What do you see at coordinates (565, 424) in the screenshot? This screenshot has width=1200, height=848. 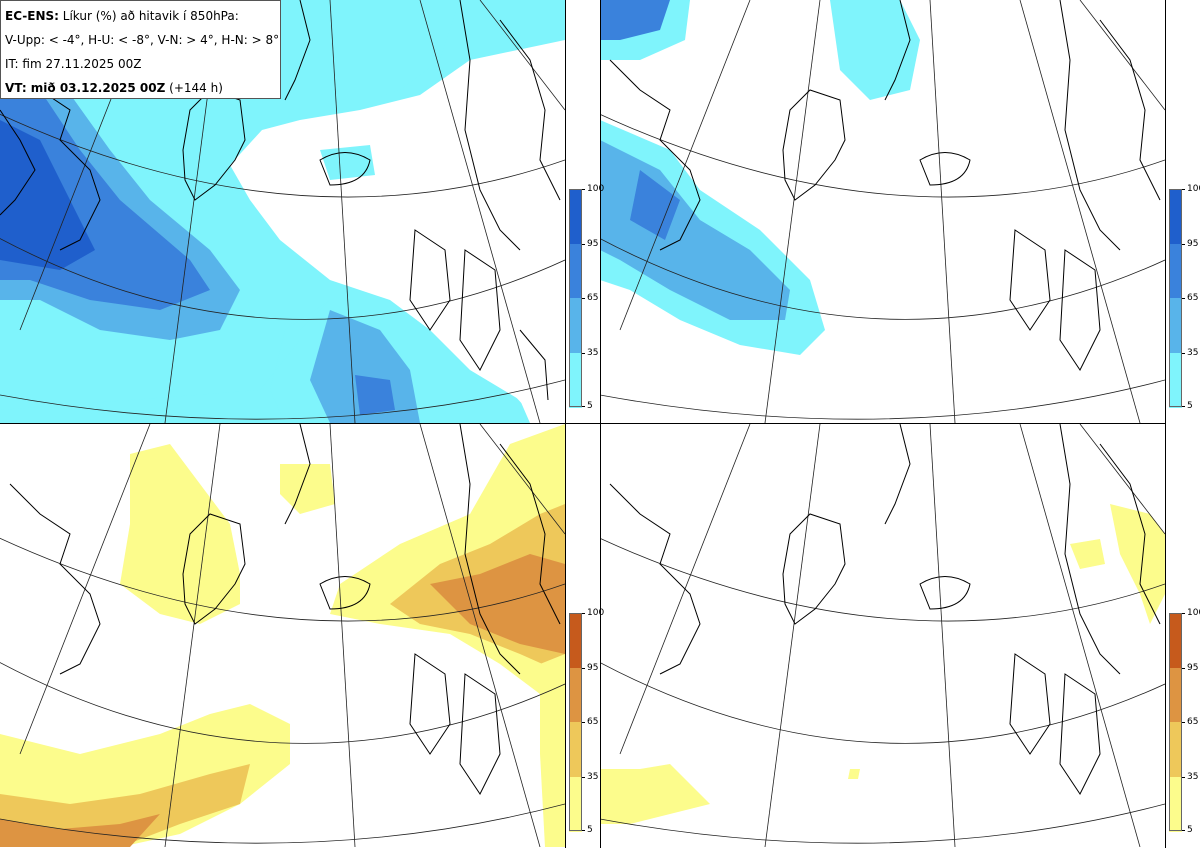 I see `panel-divider-left` at bounding box center [565, 424].